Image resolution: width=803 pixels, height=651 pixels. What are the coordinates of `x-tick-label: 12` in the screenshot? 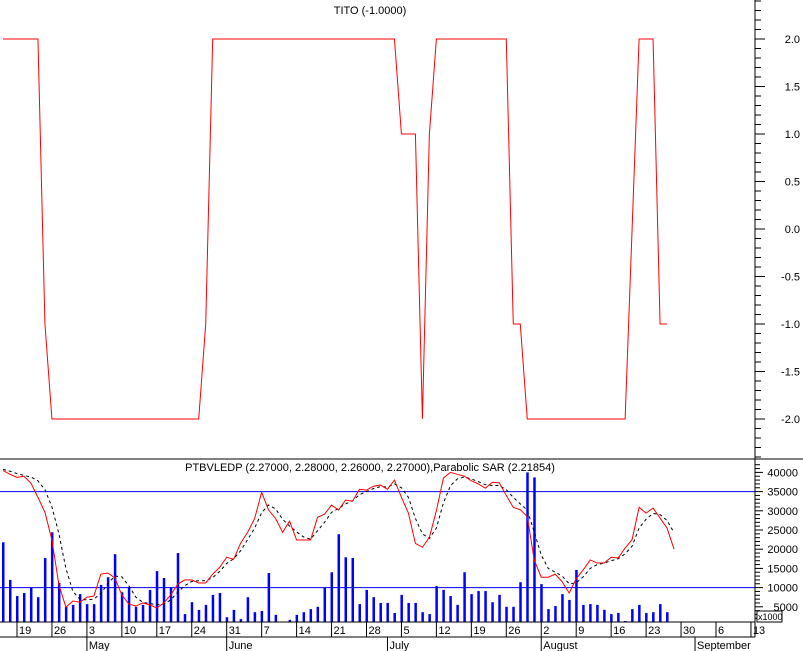 It's located at (444, 631).